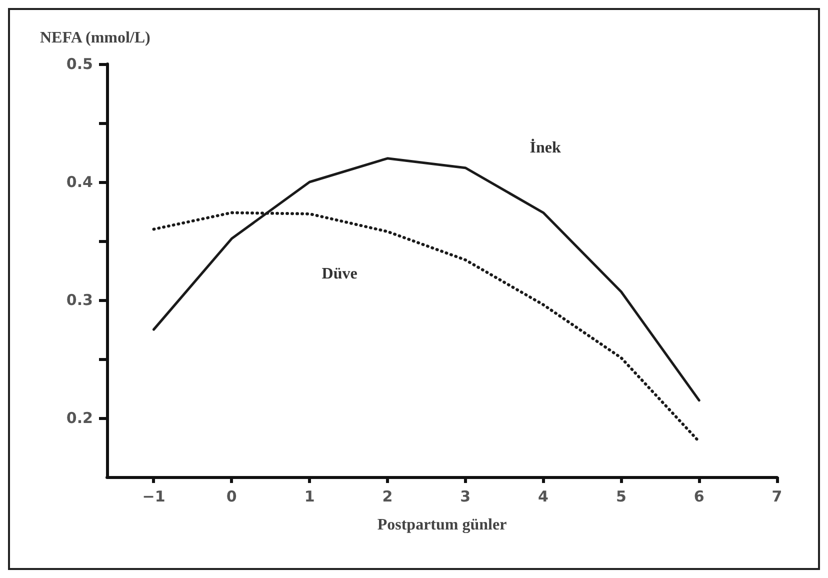 This screenshot has height=578, width=828. Describe the element at coordinates (465, 497) in the screenshot. I see `x-tick-label: 3` at that location.